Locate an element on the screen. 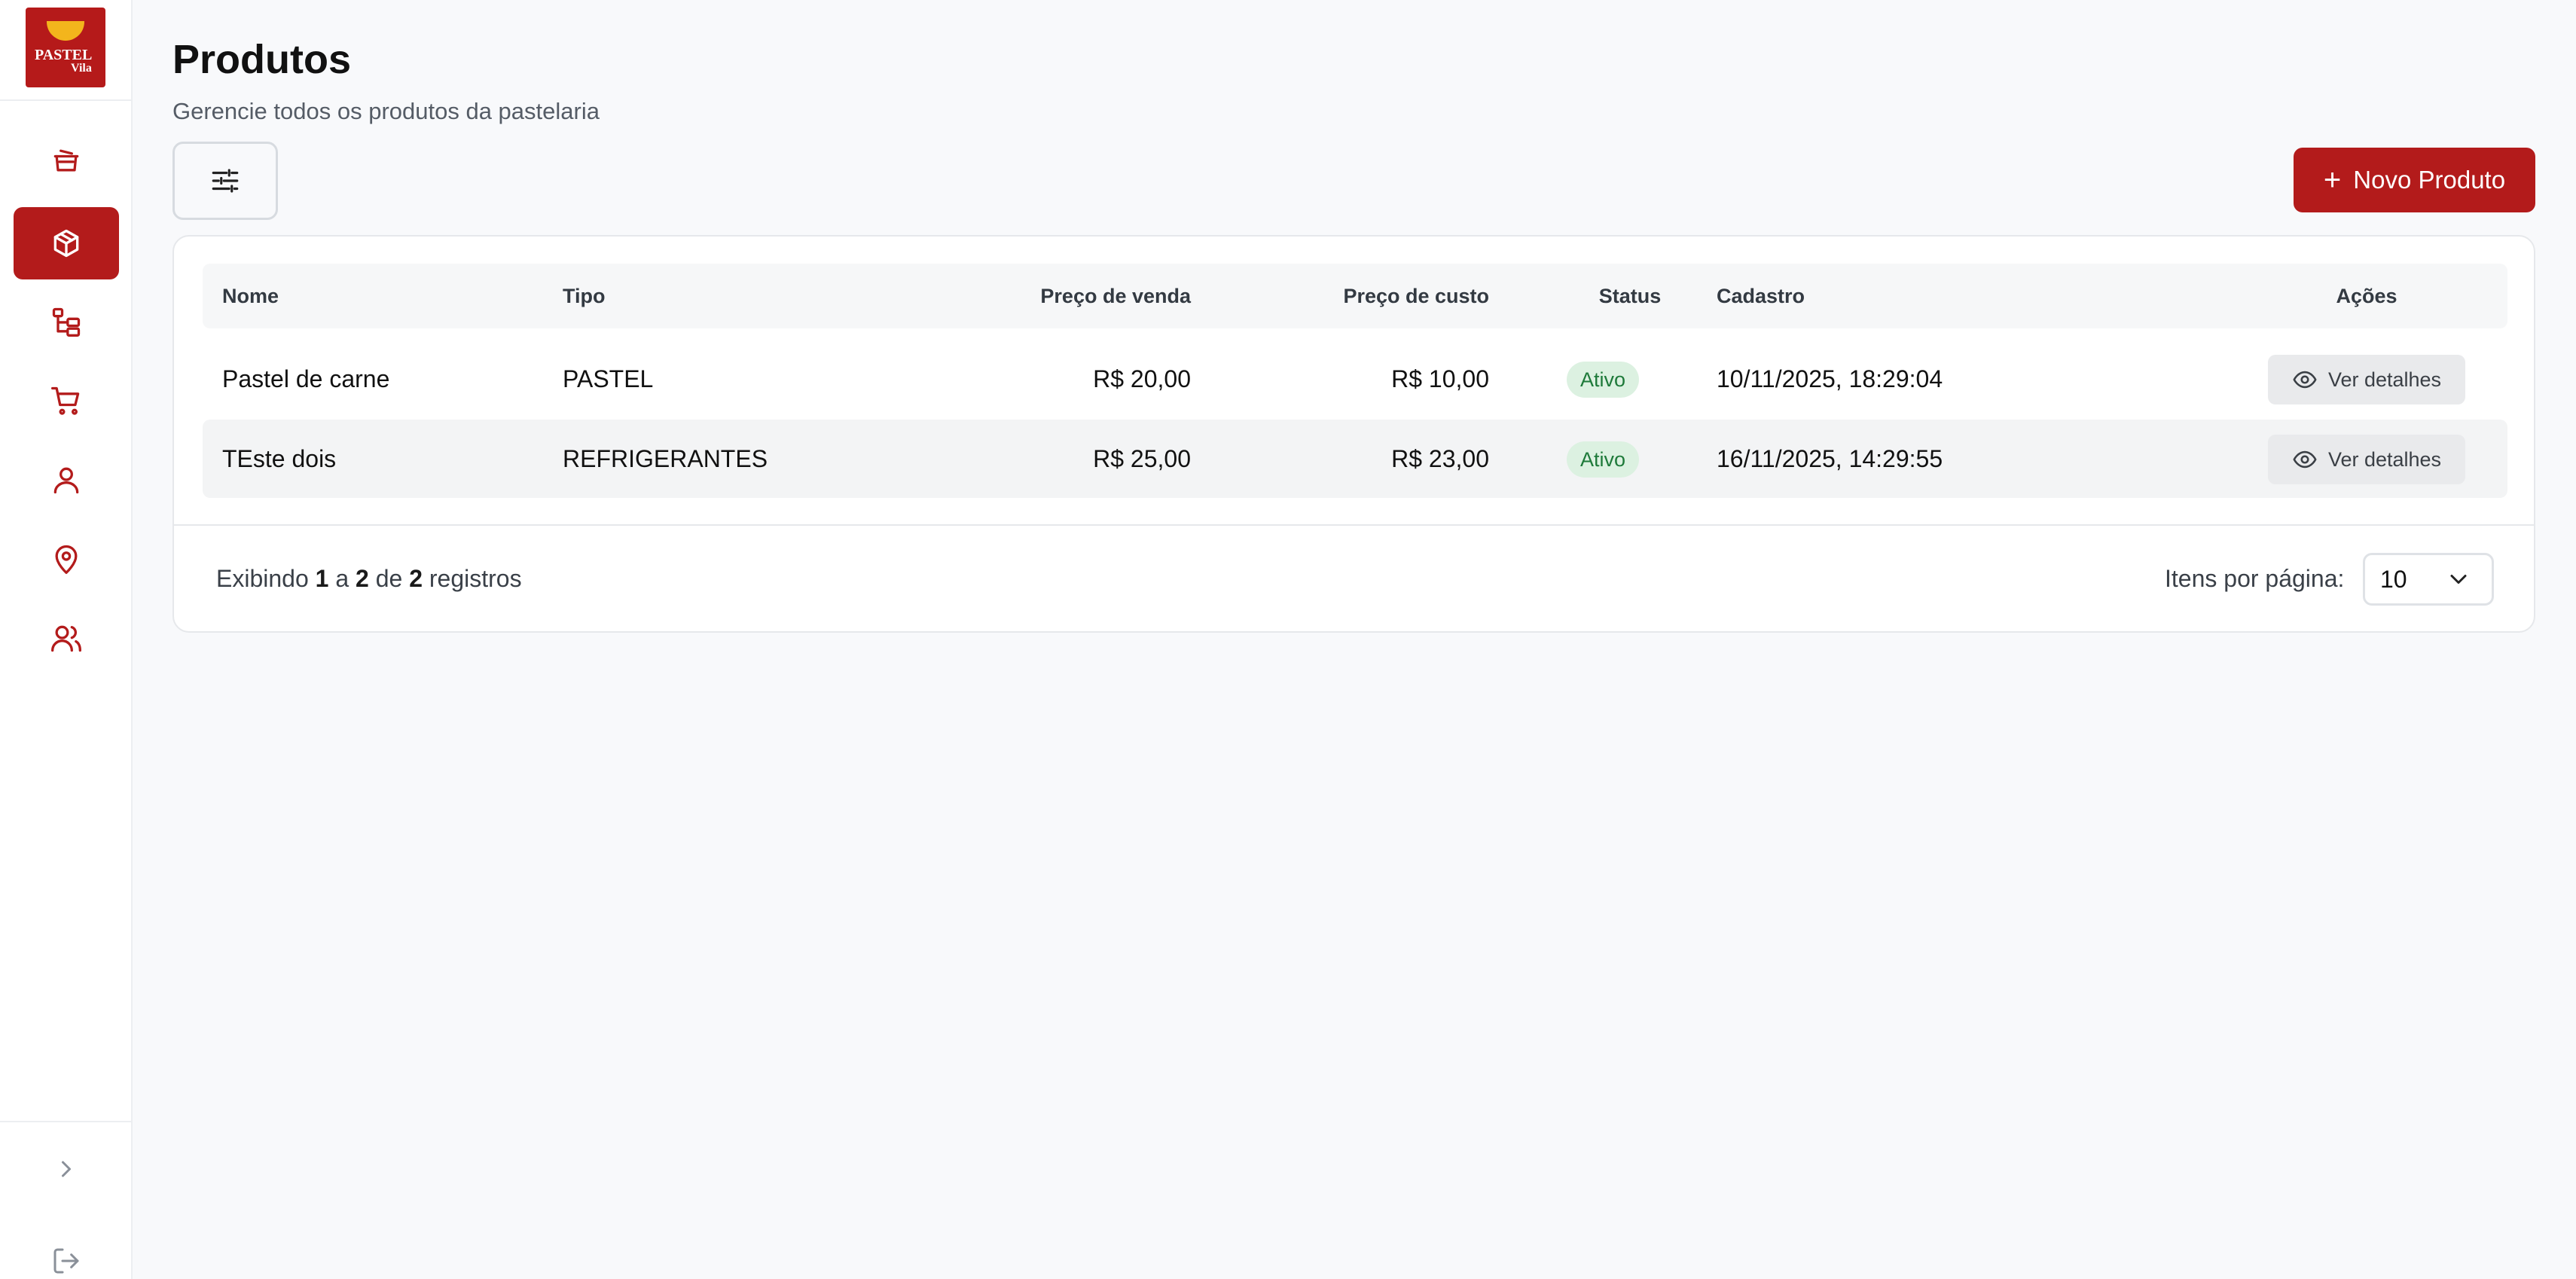 This screenshot has width=2576, height=1279. box-icon is located at coordinates (66, 243).